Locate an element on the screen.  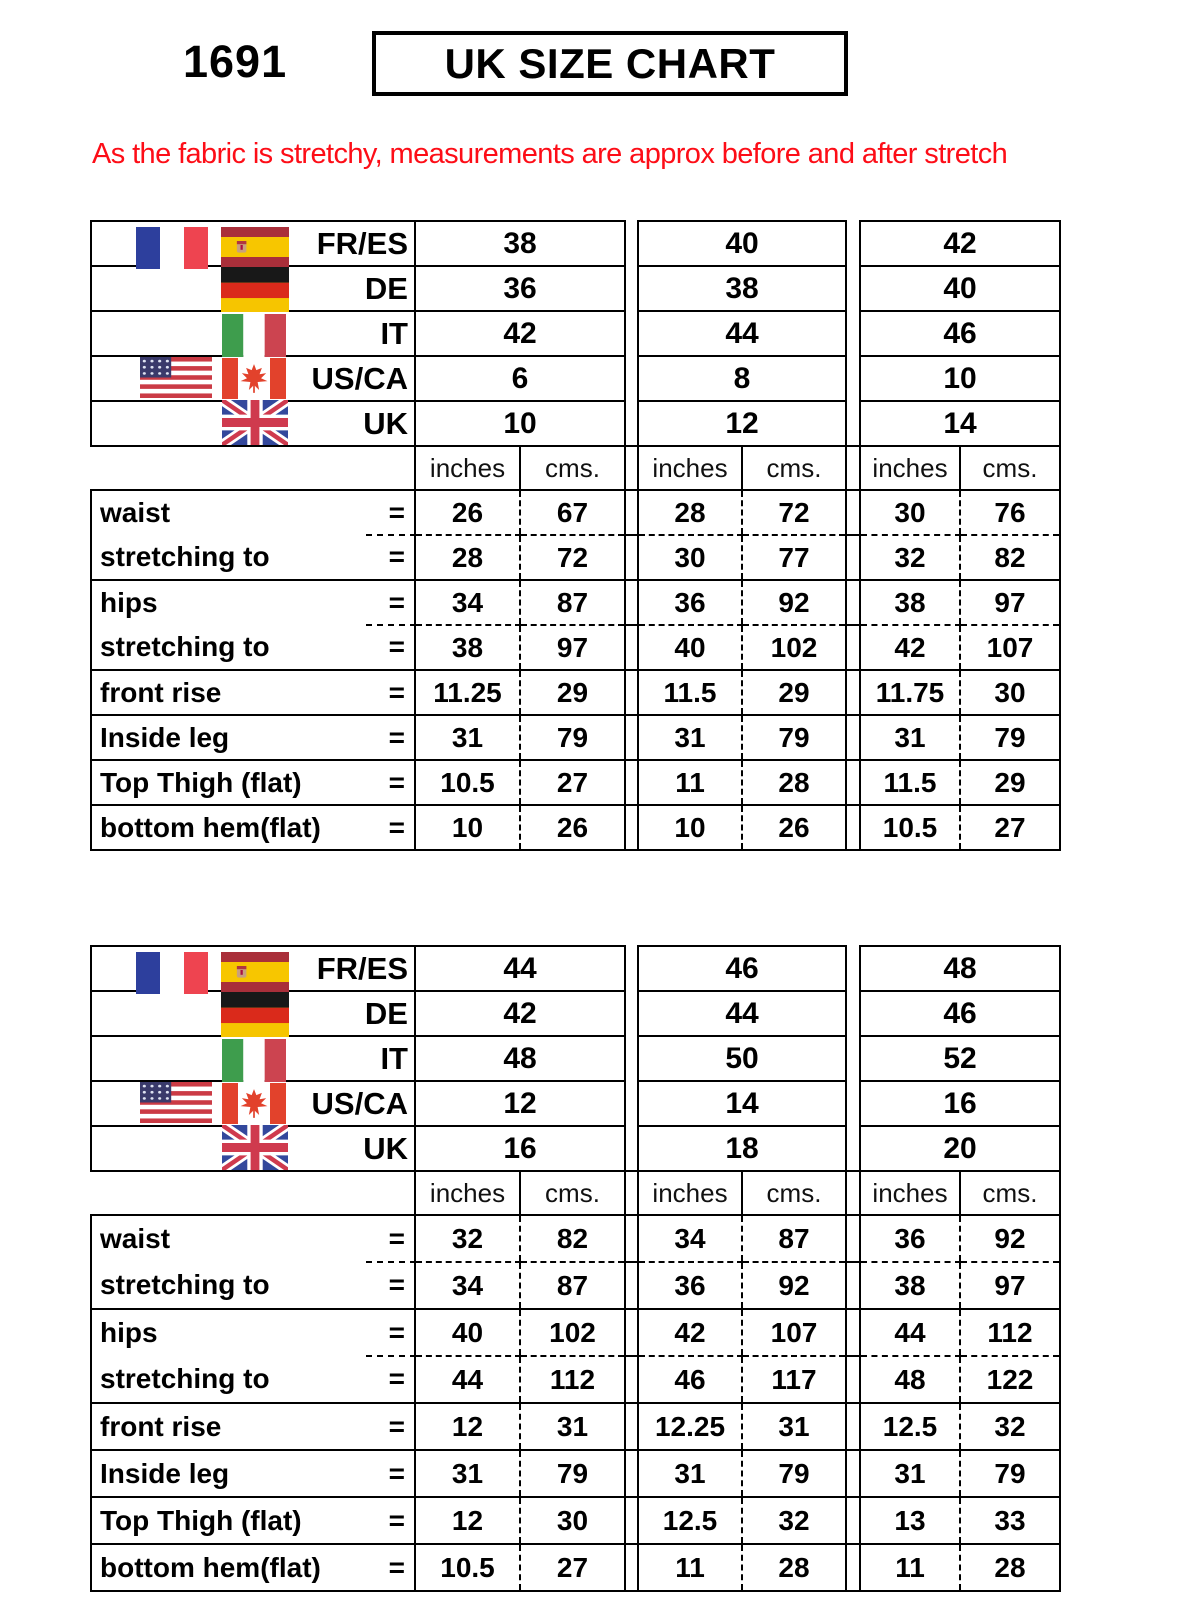
measurement-value-cms: 82 is located at coordinates (1010, 558).